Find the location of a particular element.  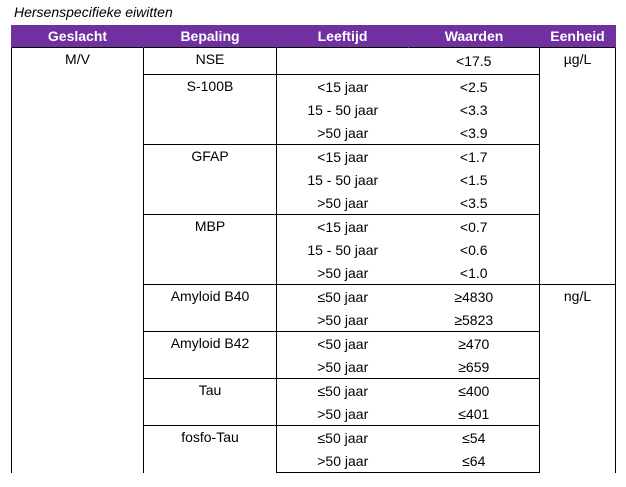

waarde-cell: <2.5 is located at coordinates (474, 86).